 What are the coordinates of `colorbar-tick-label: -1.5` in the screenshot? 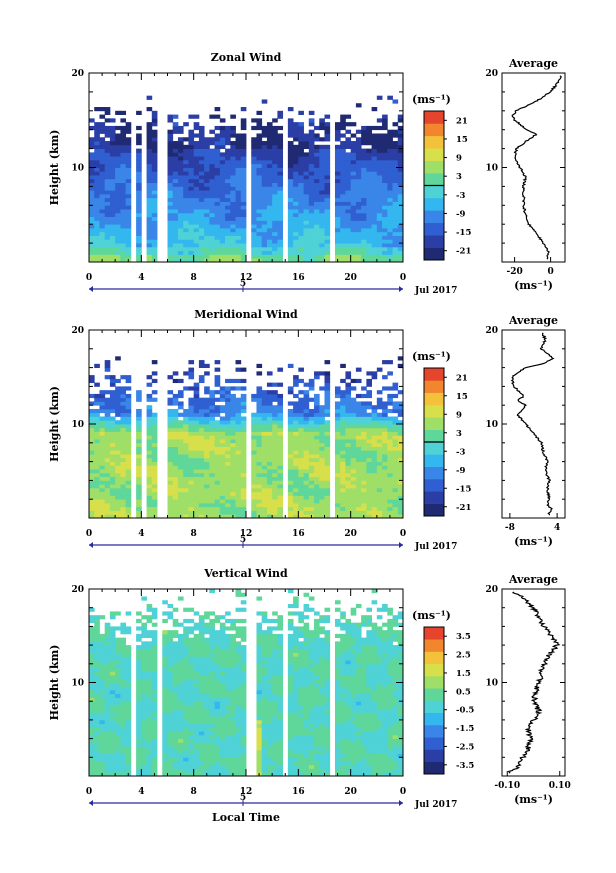 It's located at (465, 729).